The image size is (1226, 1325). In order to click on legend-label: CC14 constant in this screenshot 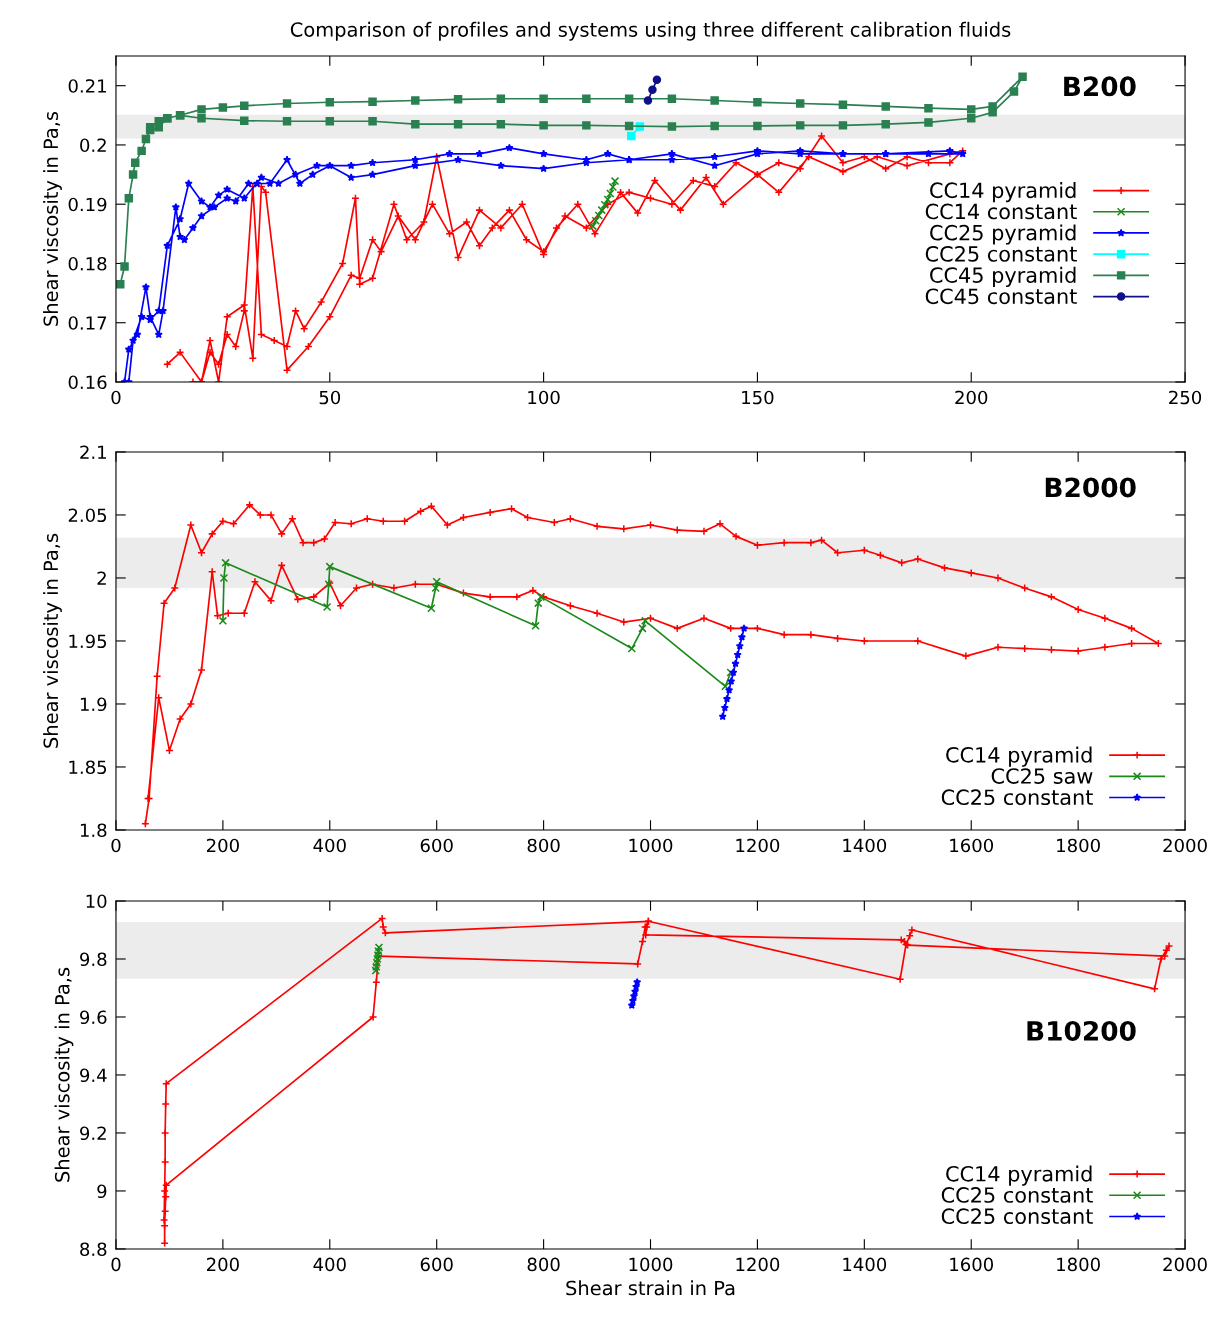, I will do `click(1001, 211)`.